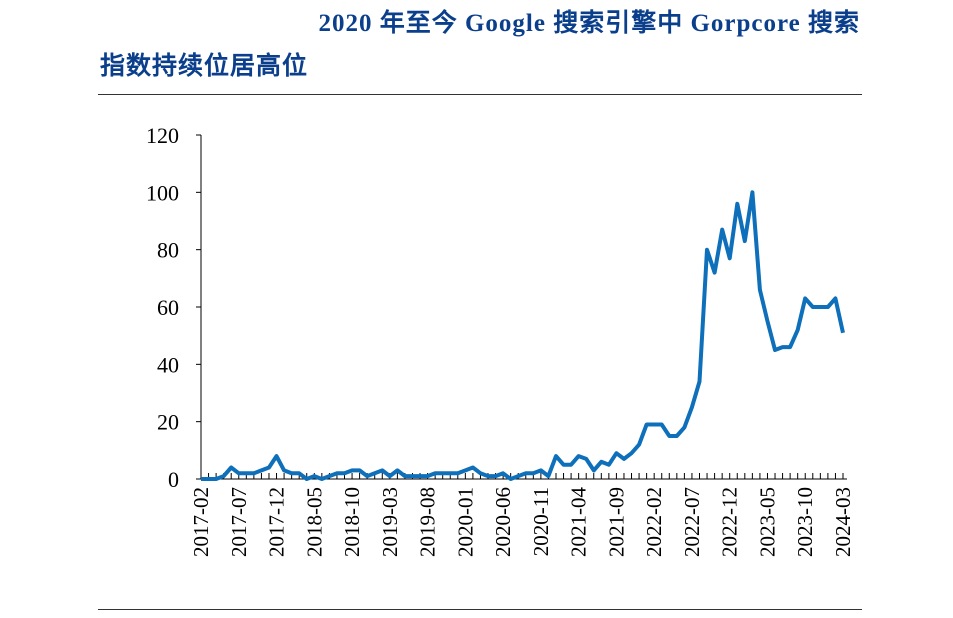  Describe the element at coordinates (541, 521) in the screenshot. I see `x-tick-label: 2020-11` at that location.